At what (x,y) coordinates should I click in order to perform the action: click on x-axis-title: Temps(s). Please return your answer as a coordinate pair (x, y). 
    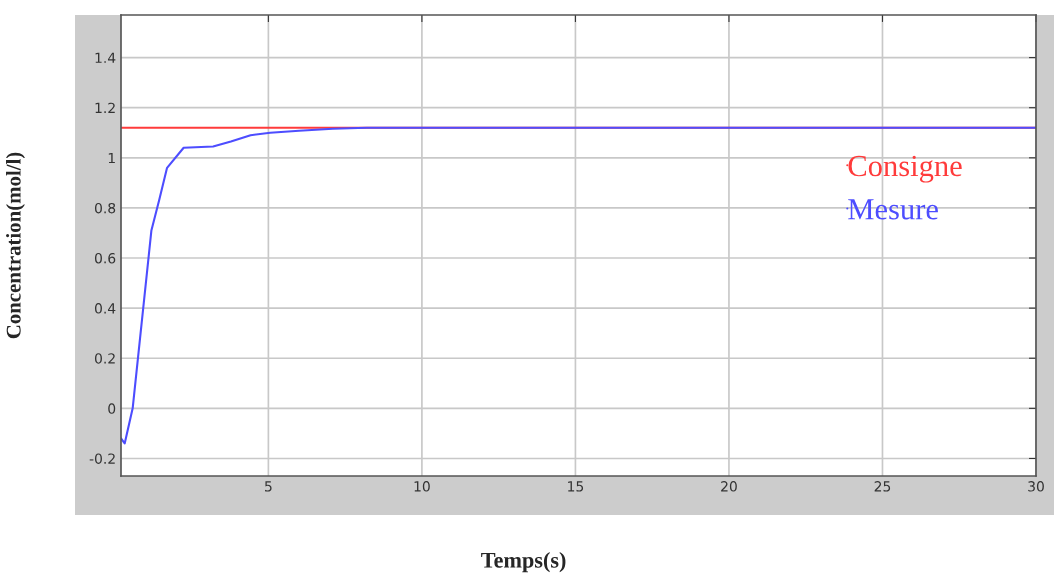
    Looking at the image, I should click on (523, 562).